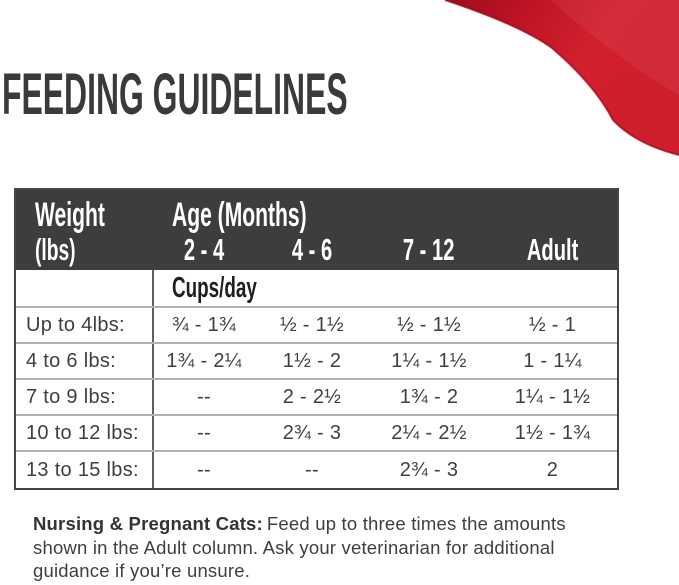 The height and width of the screenshot is (585, 679). What do you see at coordinates (142, 570) in the screenshot?
I see `footnote-line-3: guidance if you’re unsure.` at bounding box center [142, 570].